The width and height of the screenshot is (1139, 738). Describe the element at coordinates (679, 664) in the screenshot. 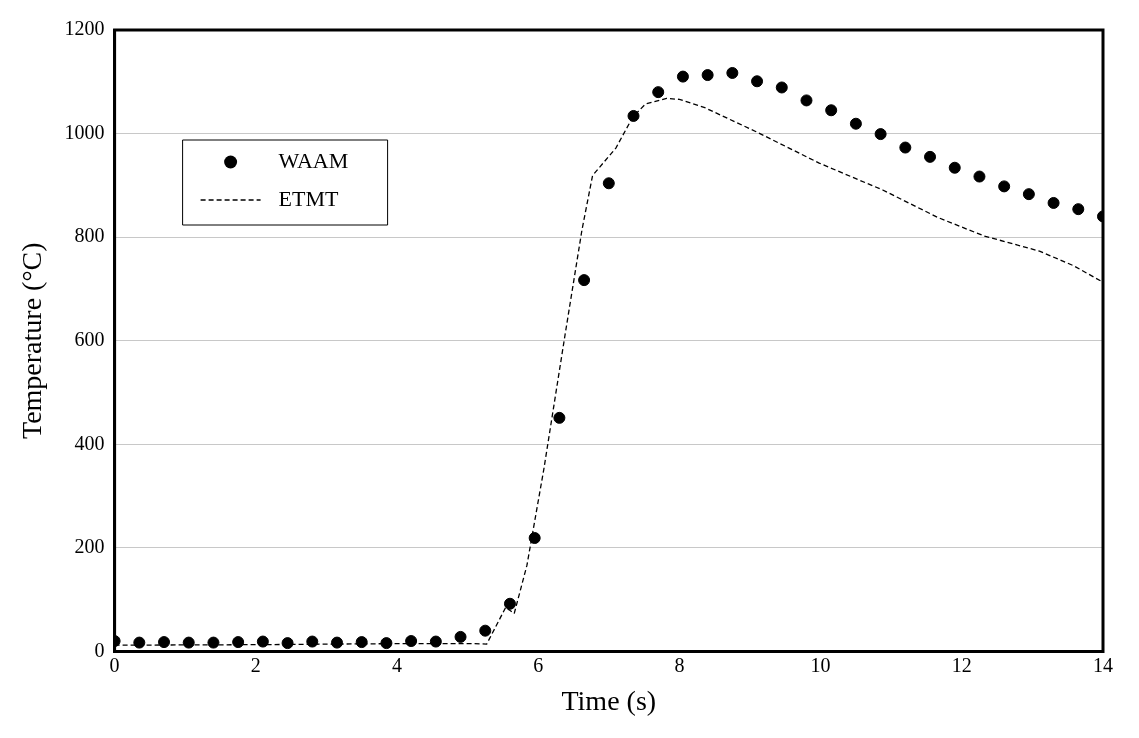

I see `x-tick-label: 8` at that location.